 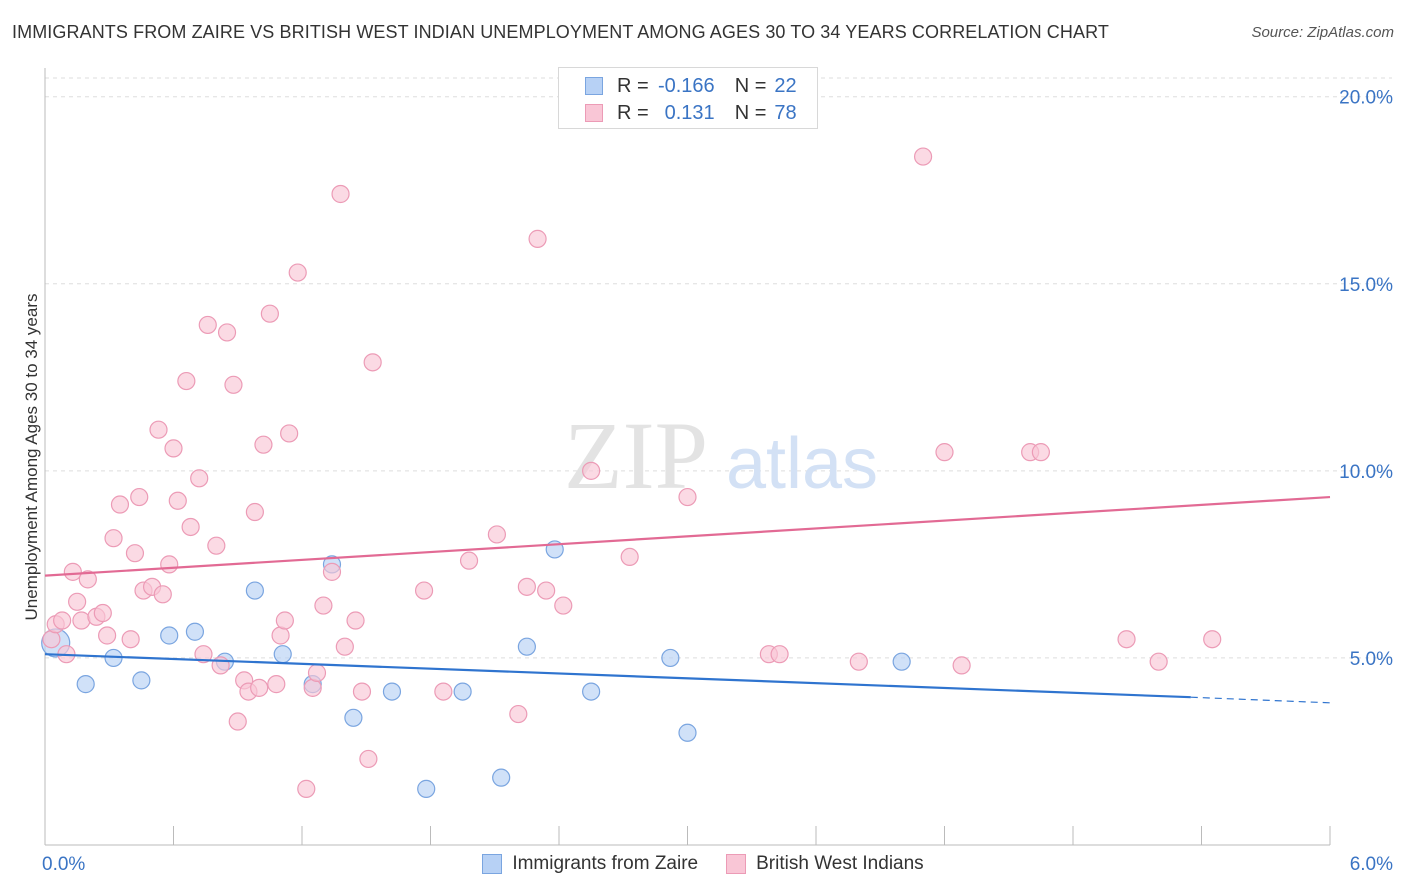 I want to click on legend-item-zaire: Immigrants from Zaire, so click(x=590, y=864).